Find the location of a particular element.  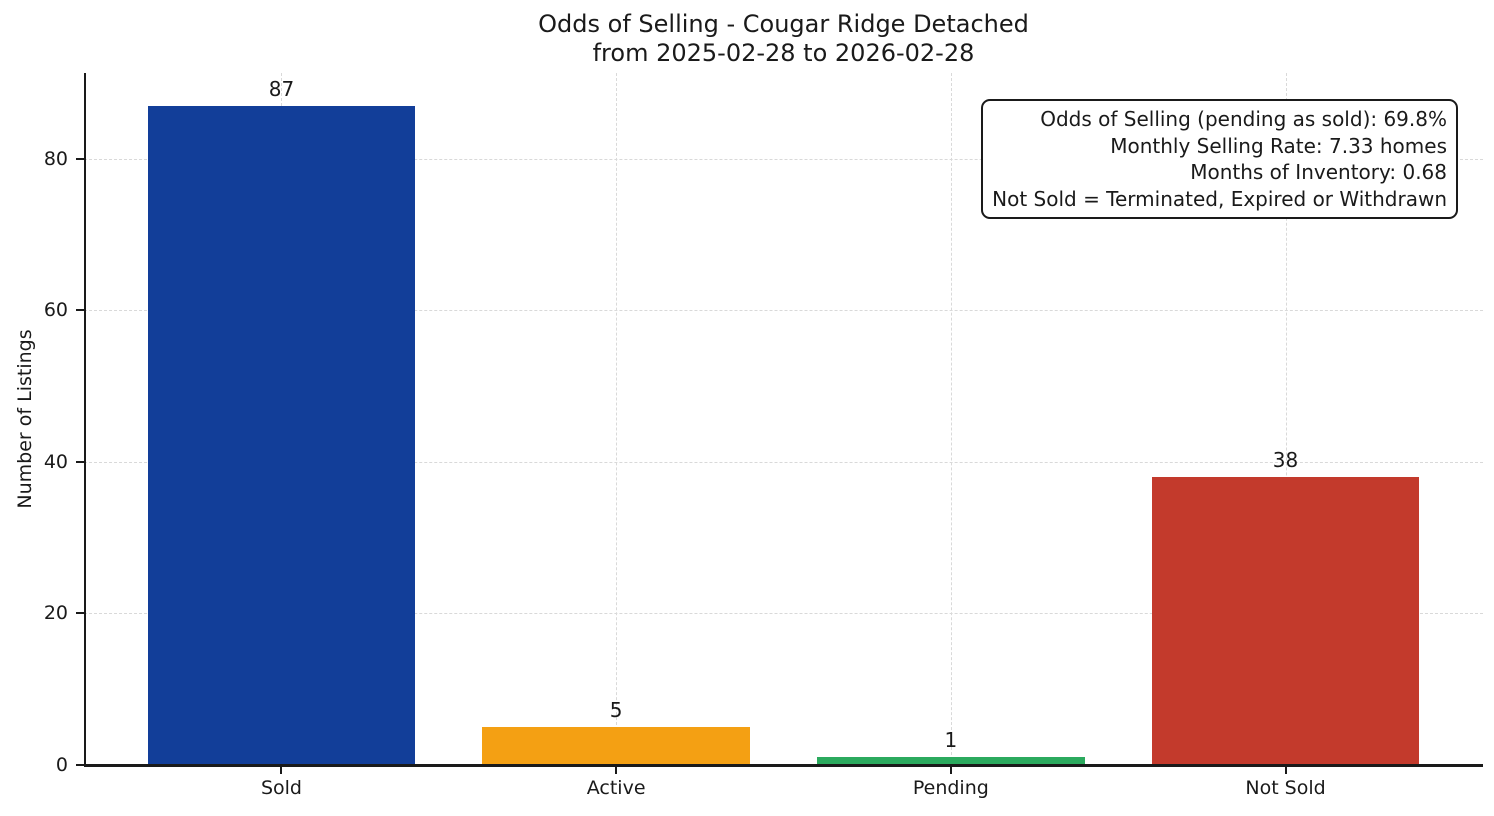

bar-value-label: 1 is located at coordinates (951, 740).